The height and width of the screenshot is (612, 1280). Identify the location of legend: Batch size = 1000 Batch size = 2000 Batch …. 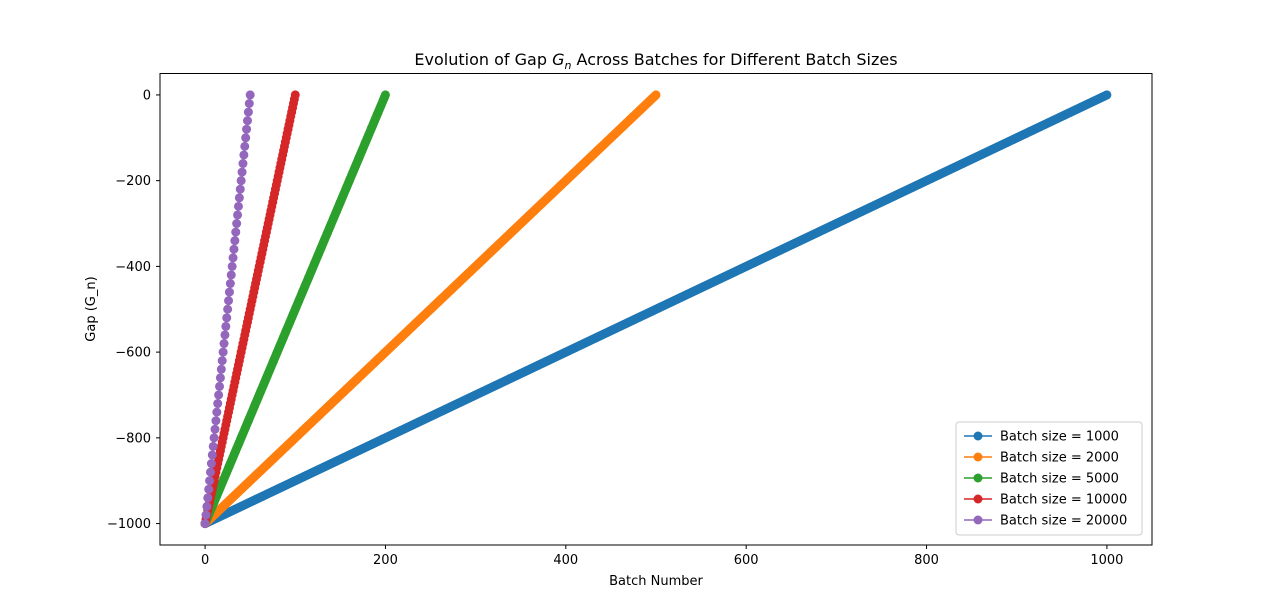
(1049, 478).